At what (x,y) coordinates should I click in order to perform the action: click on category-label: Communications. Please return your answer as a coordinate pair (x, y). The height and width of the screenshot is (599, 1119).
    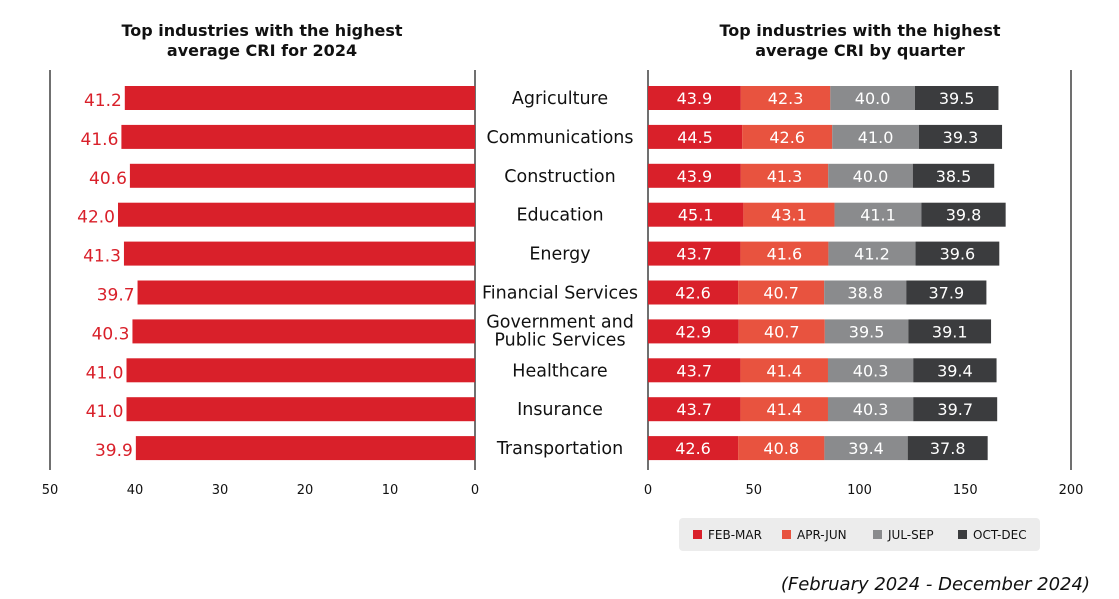
    Looking at the image, I should click on (559, 138).